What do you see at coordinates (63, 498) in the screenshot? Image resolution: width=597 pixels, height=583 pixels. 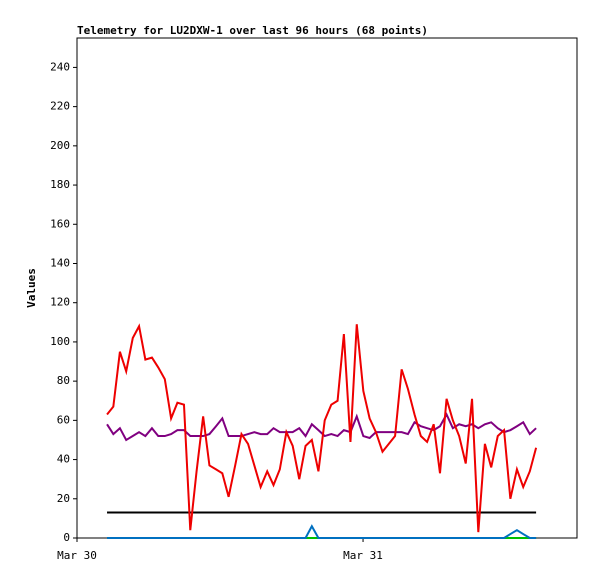 I see `y-tick-label: 20` at bounding box center [63, 498].